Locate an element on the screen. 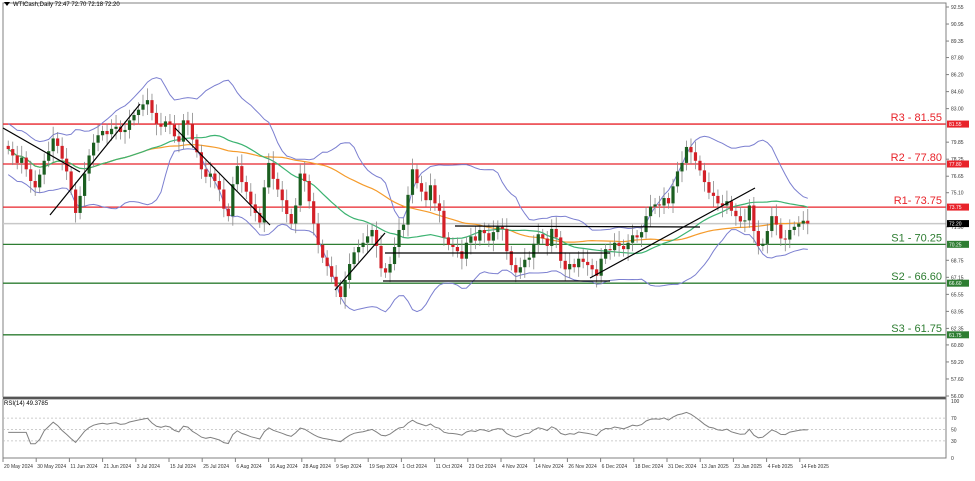  level-label-s3: S3 - 61.75 is located at coordinates (916, 329).